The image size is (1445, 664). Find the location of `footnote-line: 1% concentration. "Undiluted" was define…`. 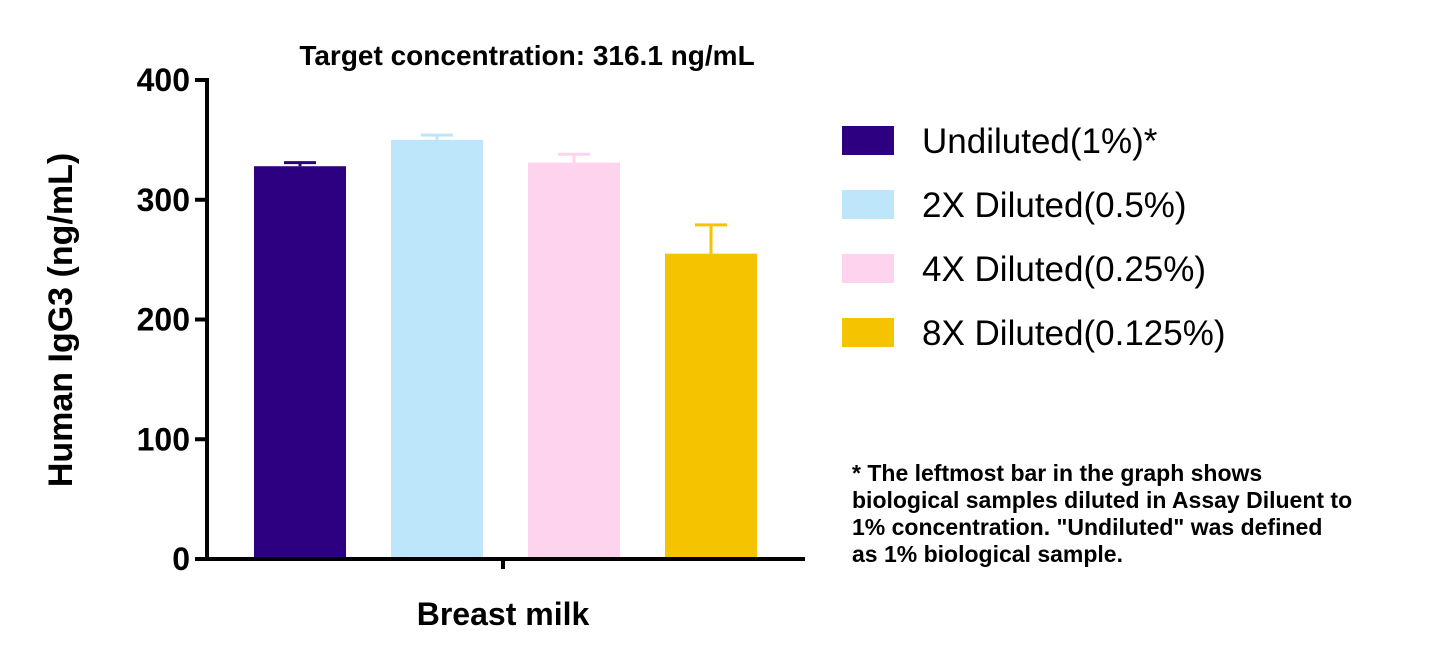

footnote-line: 1% concentration. "Undiluted" was define… is located at coordinates (1087, 527).